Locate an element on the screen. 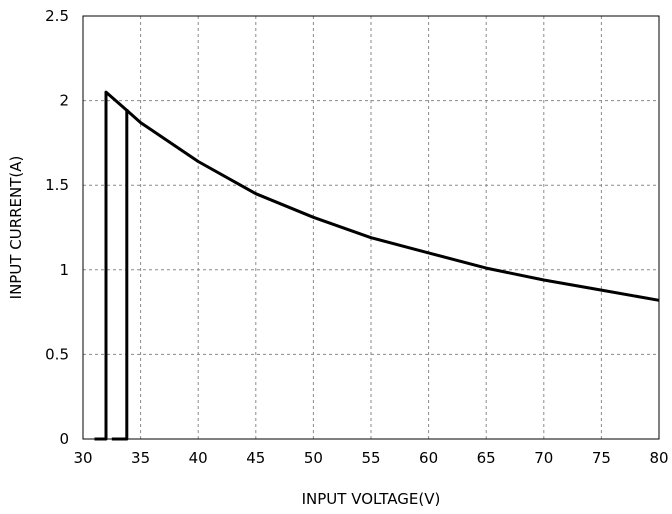 The height and width of the screenshot is (514, 672). y-tick-label: 1.5 is located at coordinates (57, 185).